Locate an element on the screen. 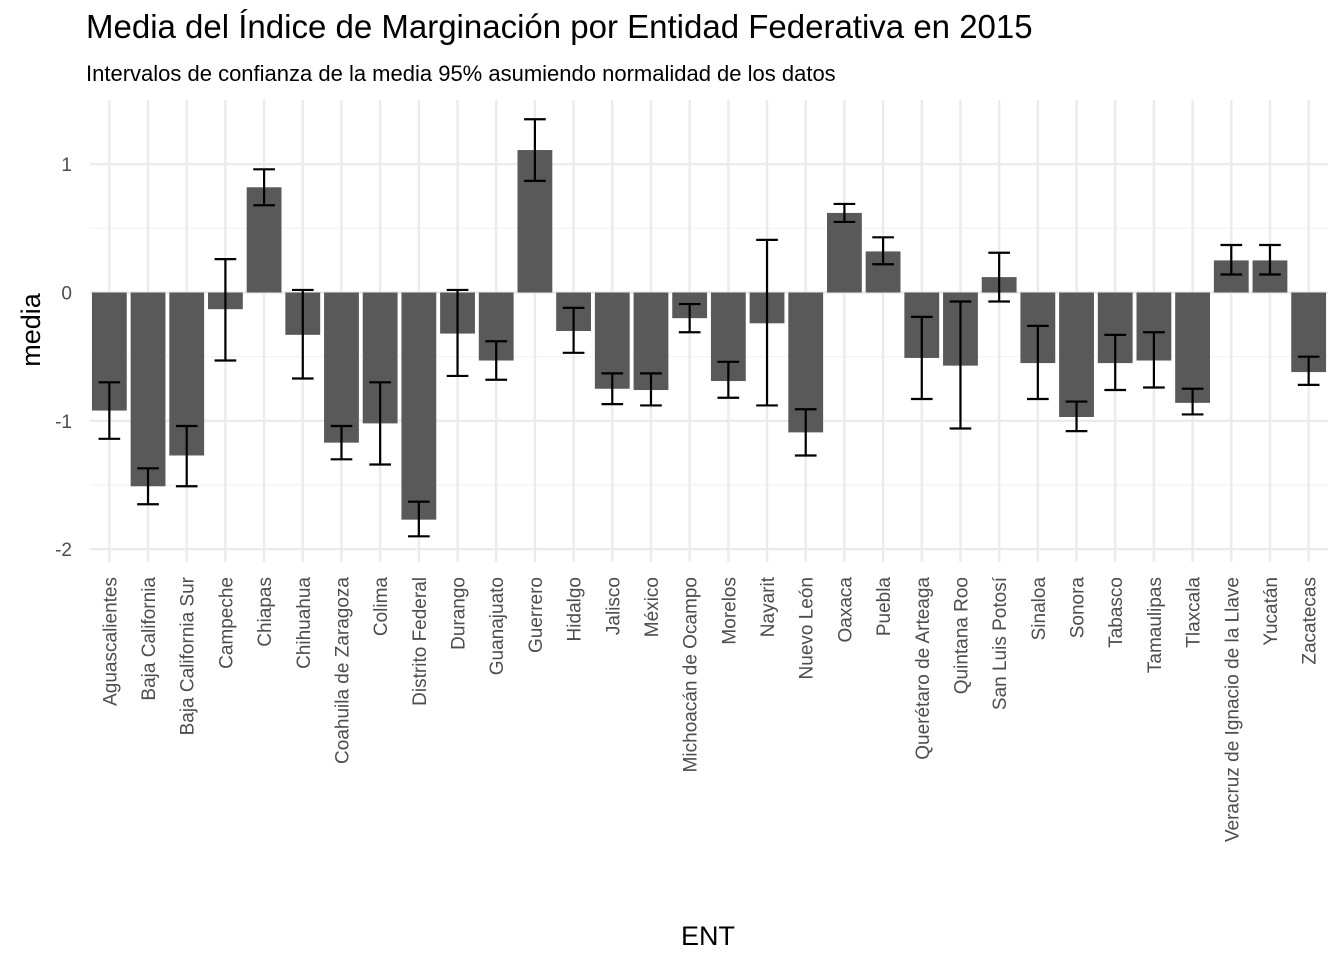 This screenshot has height=960, width=1344. x-tick-label: Tlaxcala is located at coordinates (1194, 612).